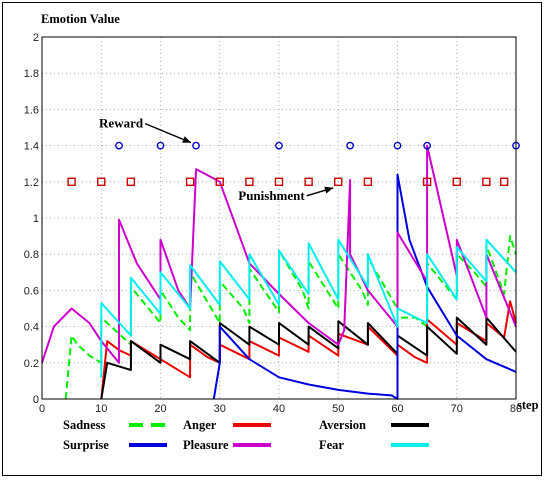 This screenshot has height=480, width=546. Describe the element at coordinates (31, 364) in the screenshot. I see `y-tick-label: 0.2` at that location.